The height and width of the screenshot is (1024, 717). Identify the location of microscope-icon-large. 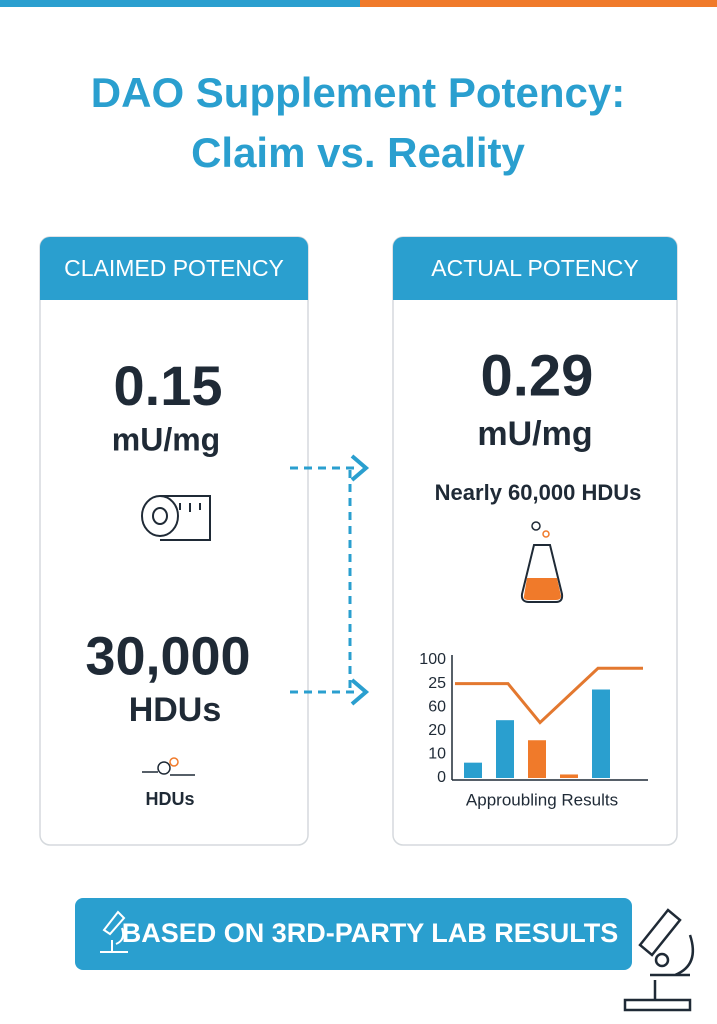
(659, 960).